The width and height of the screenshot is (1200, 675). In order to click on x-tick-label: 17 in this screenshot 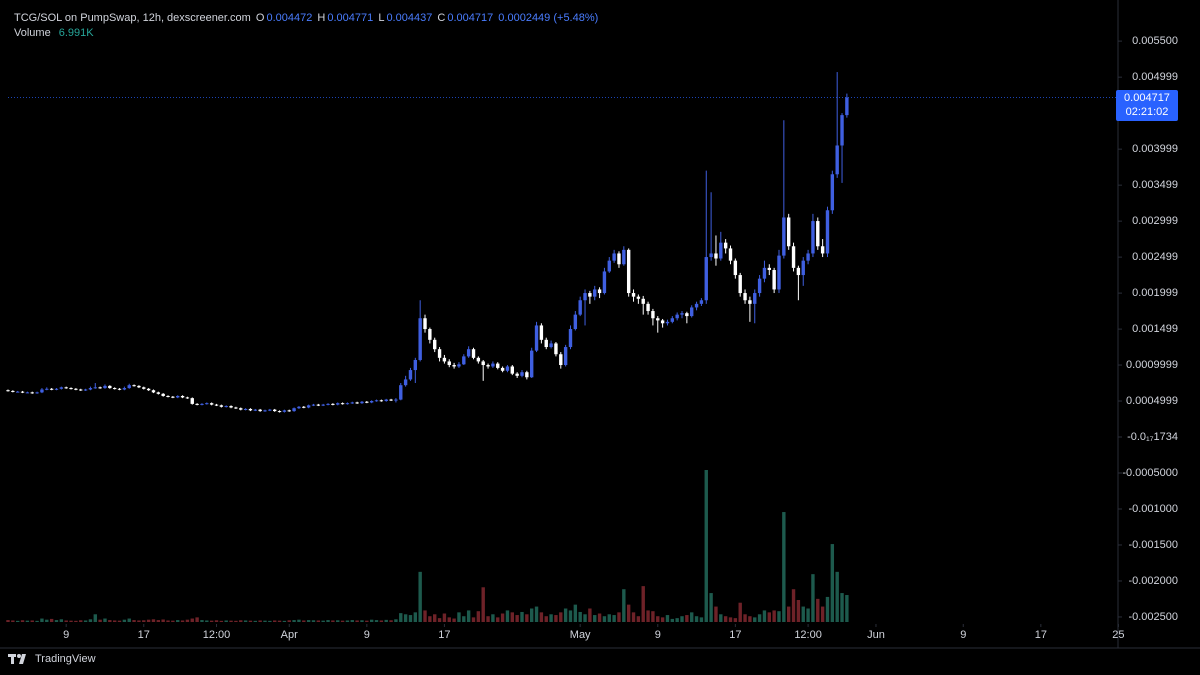, I will do `click(1041, 635)`.